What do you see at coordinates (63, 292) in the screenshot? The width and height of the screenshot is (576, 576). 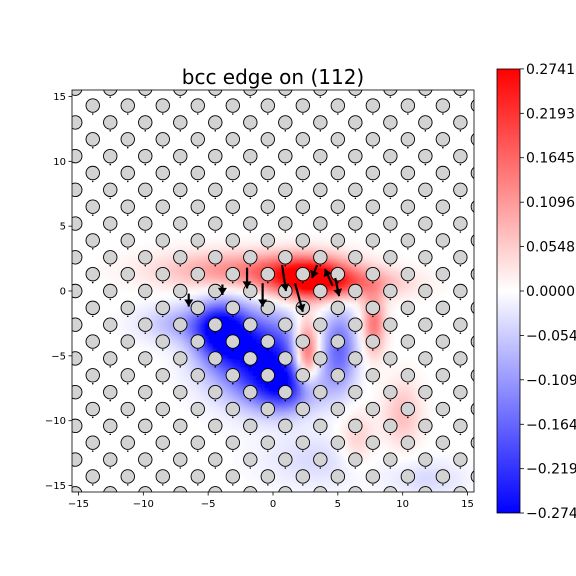 I see `y-tick-label: 0` at bounding box center [63, 292].